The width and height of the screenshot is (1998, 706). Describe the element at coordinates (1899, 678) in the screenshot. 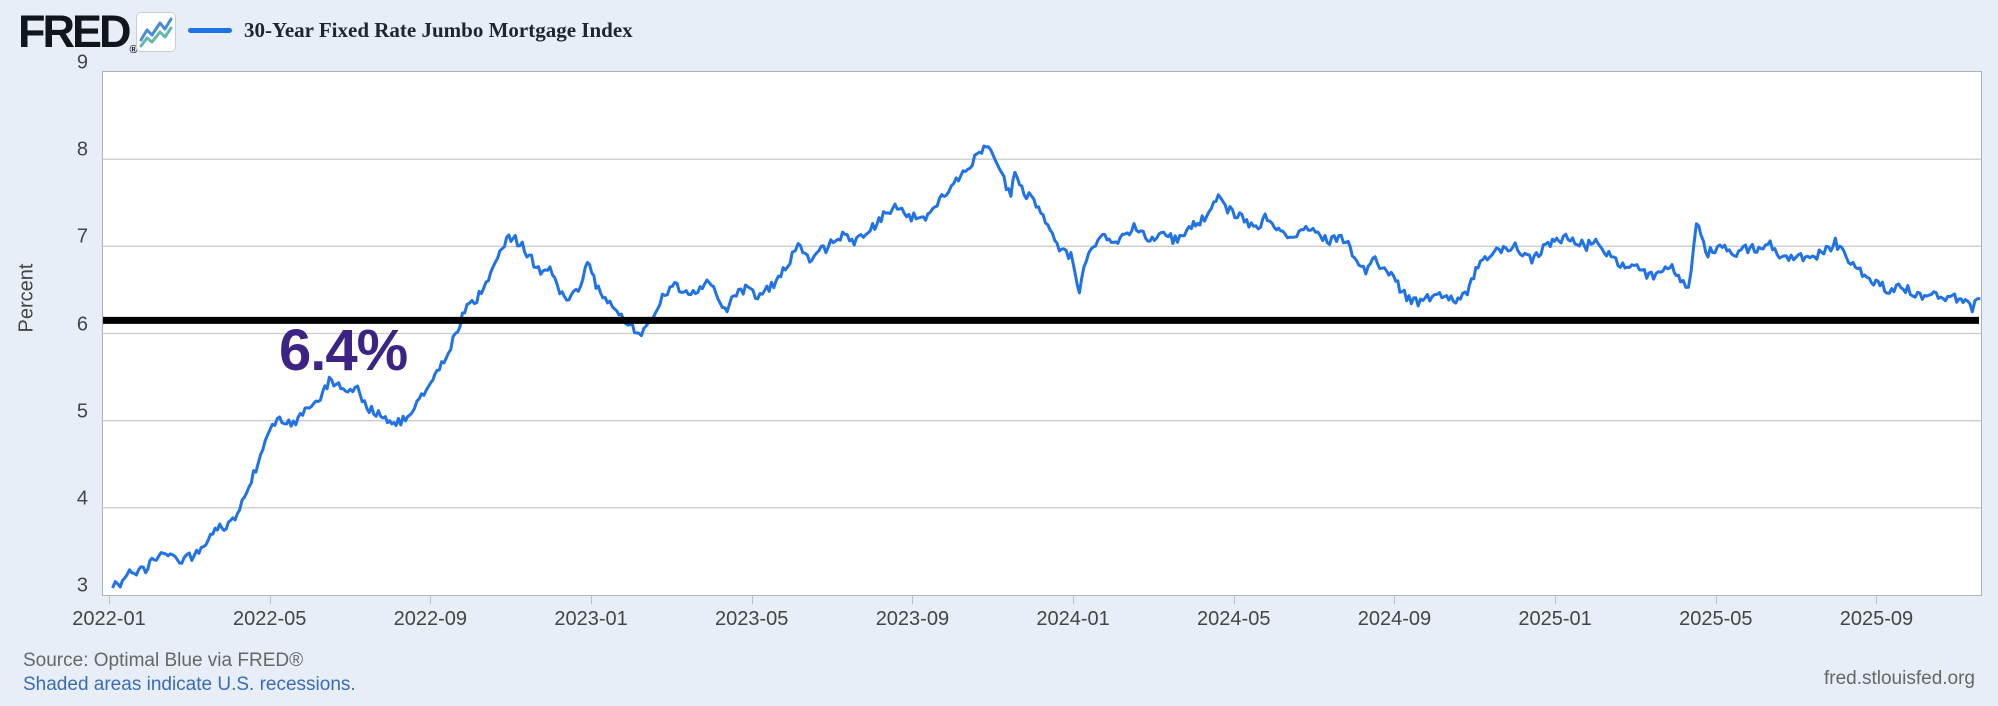

I see `site-url-text: fred.stlouisfed.org` at that location.